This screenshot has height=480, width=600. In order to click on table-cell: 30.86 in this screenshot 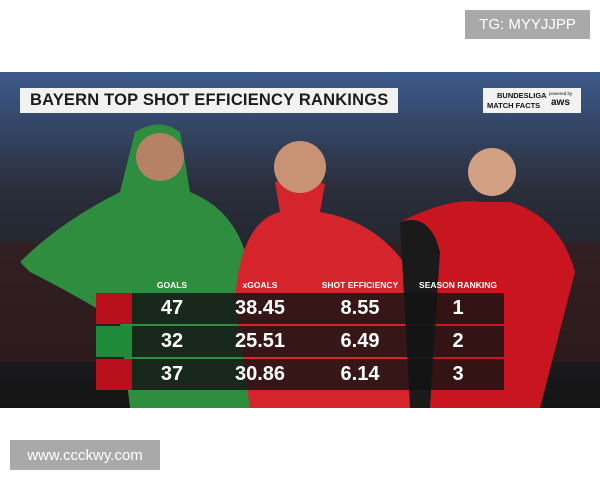, I will do `click(260, 374)`.